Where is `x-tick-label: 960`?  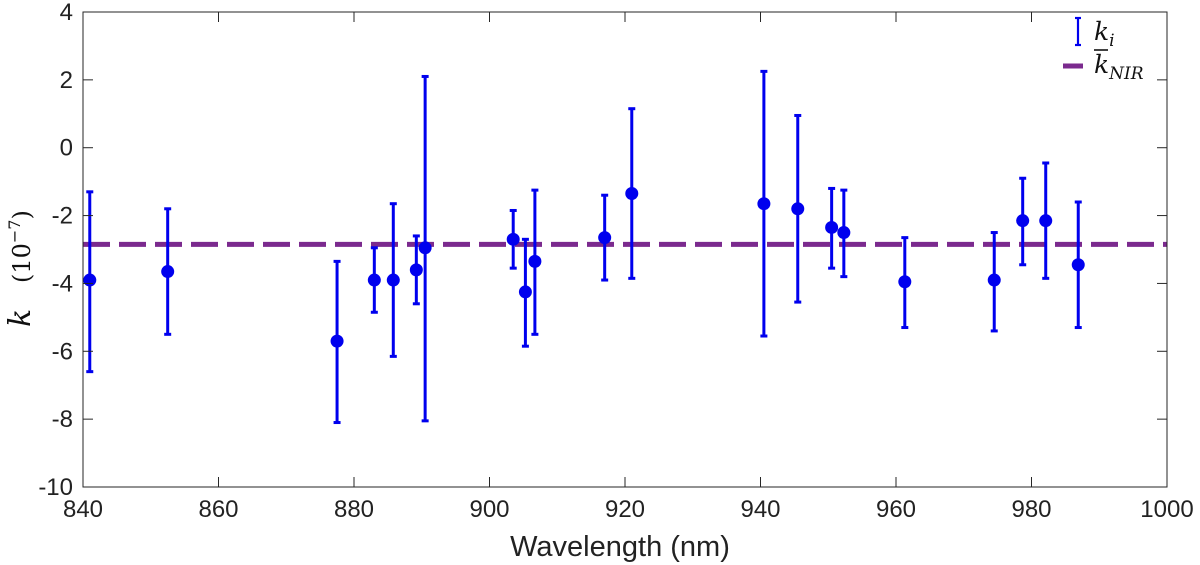 x-tick-label: 960 is located at coordinates (896, 509).